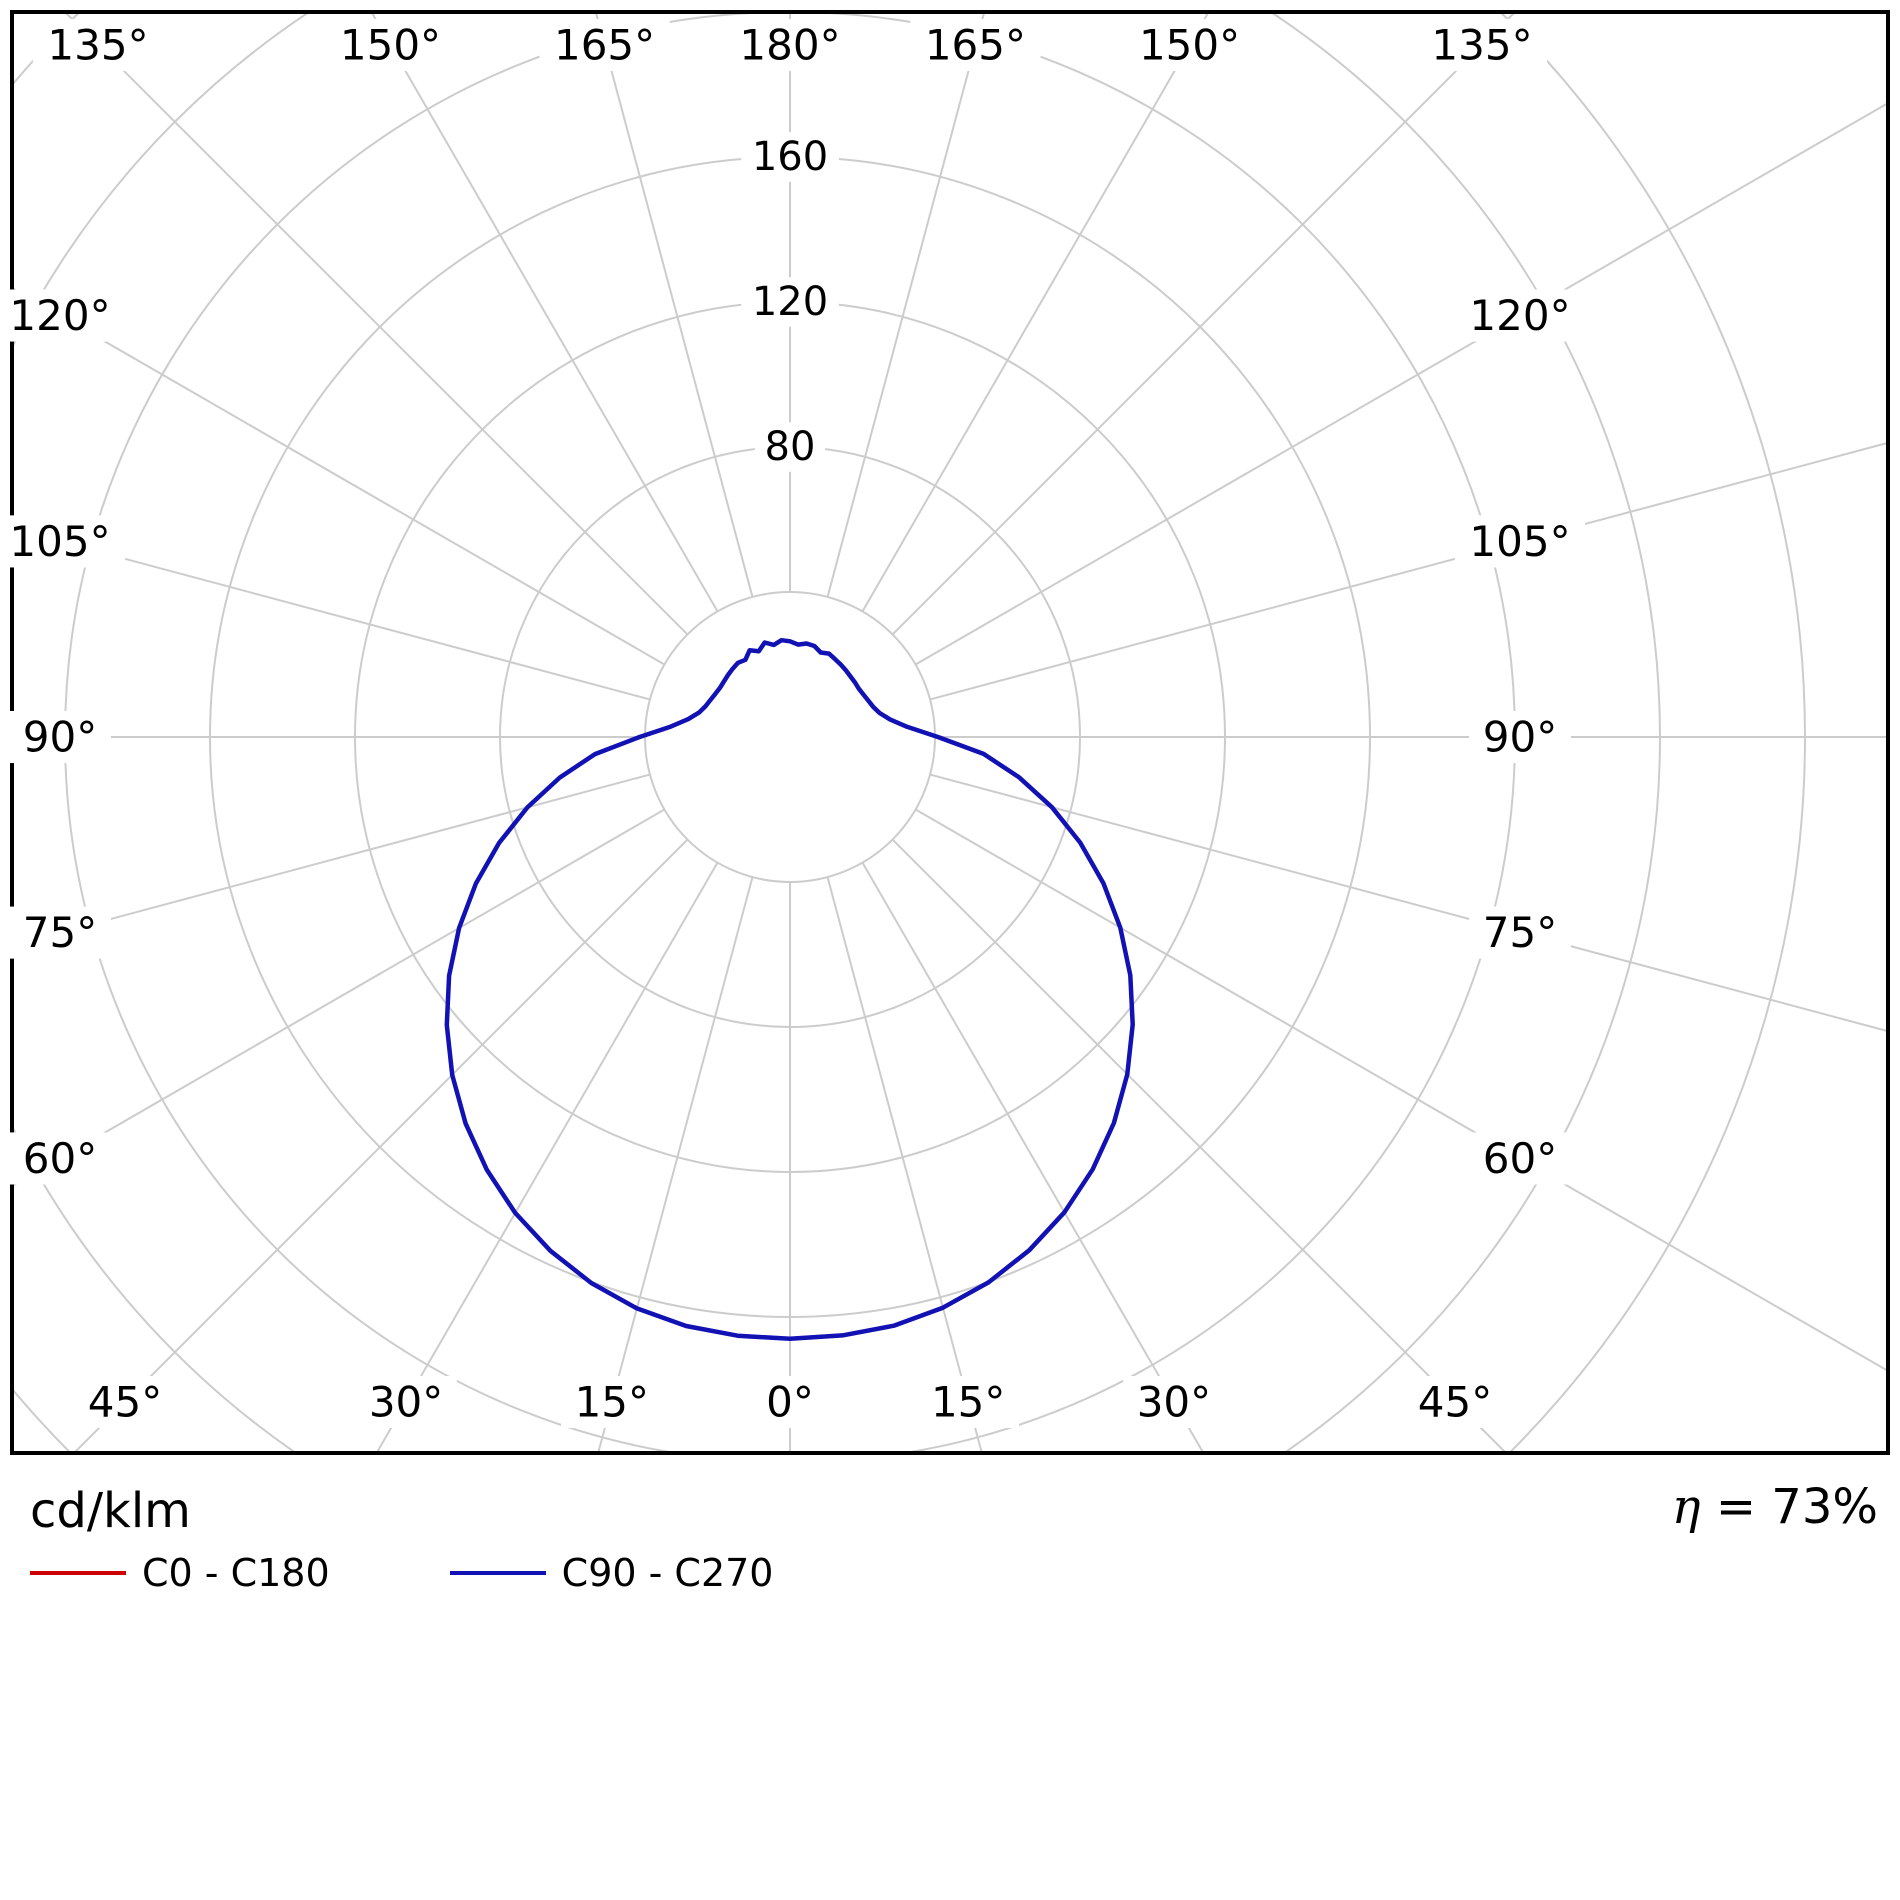 The height and width of the screenshot is (1900, 1900). Describe the element at coordinates (110, 1511) in the screenshot. I see `units-label: cd/klm` at that location.